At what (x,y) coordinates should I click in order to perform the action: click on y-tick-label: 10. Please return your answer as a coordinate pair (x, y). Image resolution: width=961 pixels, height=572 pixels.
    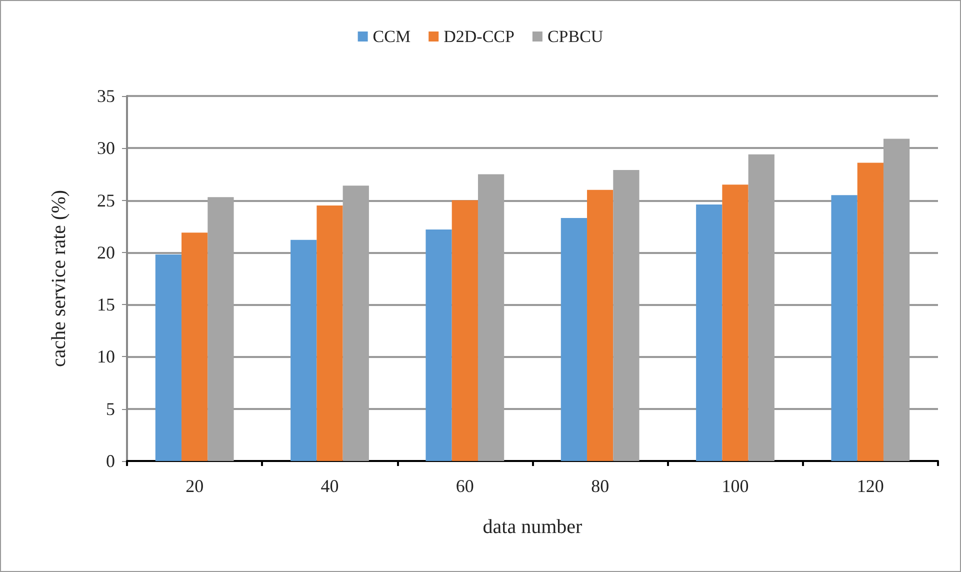
    Looking at the image, I should click on (106, 356).